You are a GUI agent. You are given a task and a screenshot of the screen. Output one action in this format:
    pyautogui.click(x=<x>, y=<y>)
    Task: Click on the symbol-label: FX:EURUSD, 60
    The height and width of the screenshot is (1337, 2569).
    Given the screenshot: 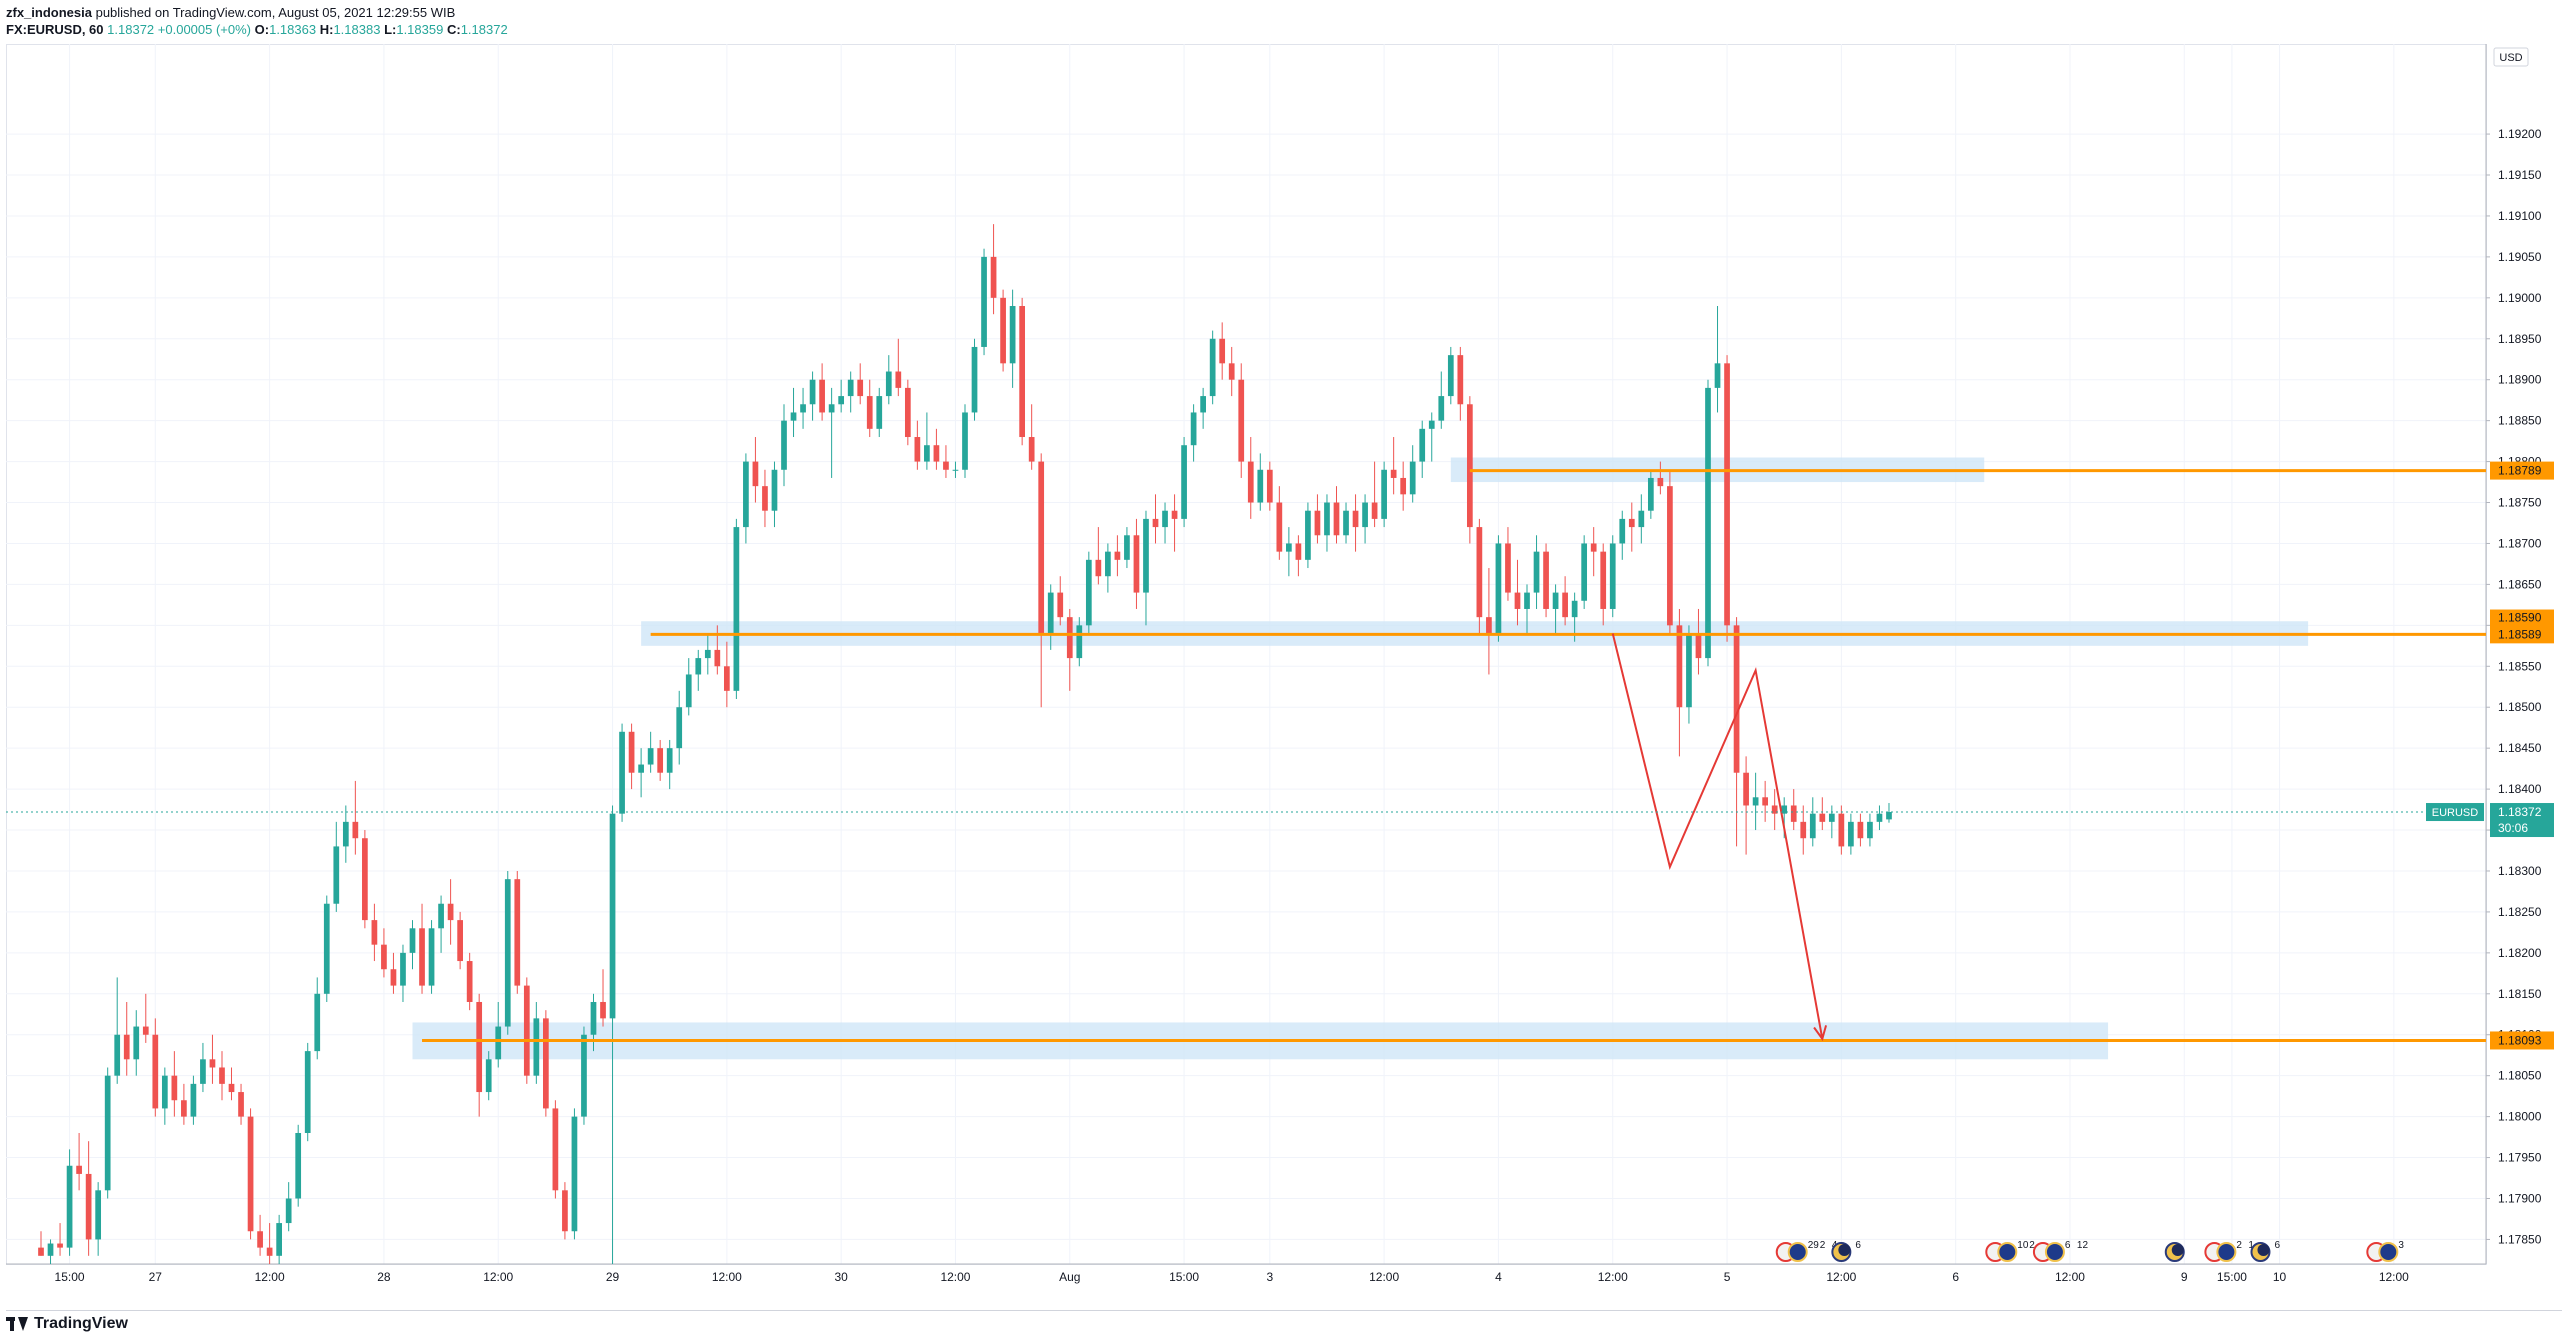 What is the action you would take?
    pyautogui.click(x=55, y=29)
    